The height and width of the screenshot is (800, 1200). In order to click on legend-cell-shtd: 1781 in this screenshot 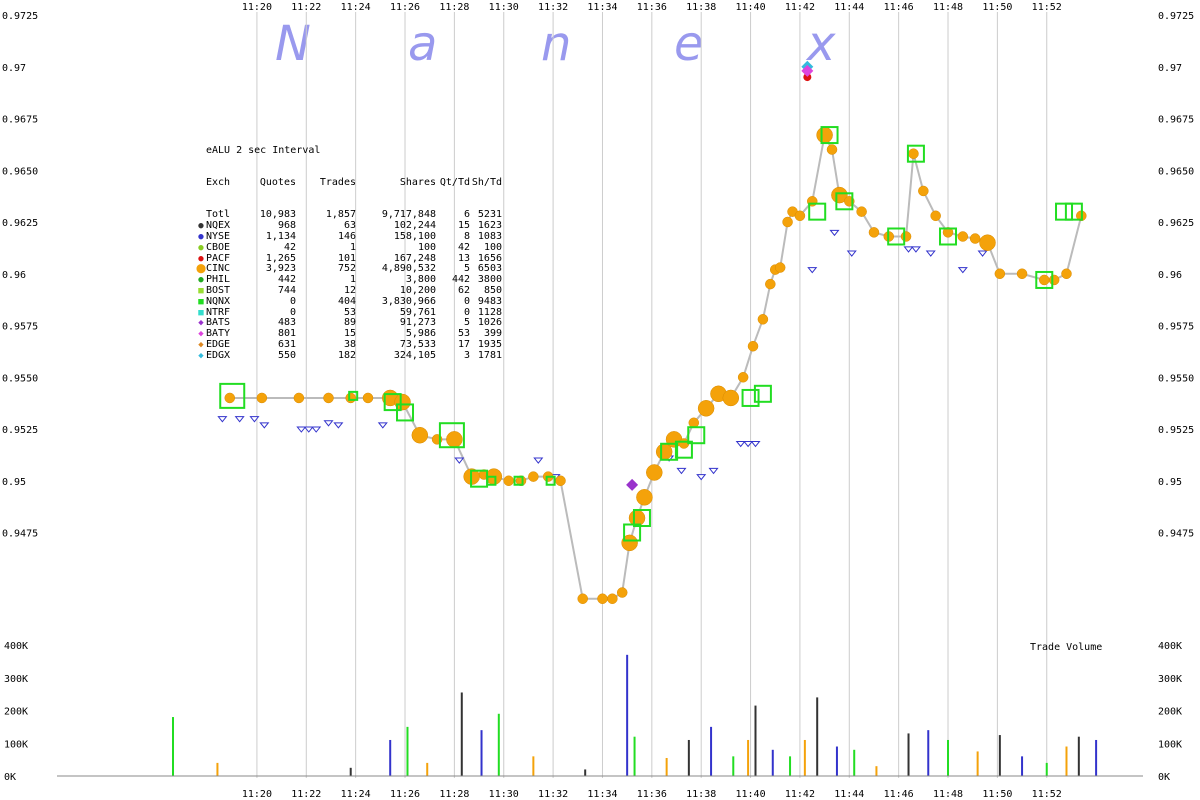, I will do `click(489, 355)`.